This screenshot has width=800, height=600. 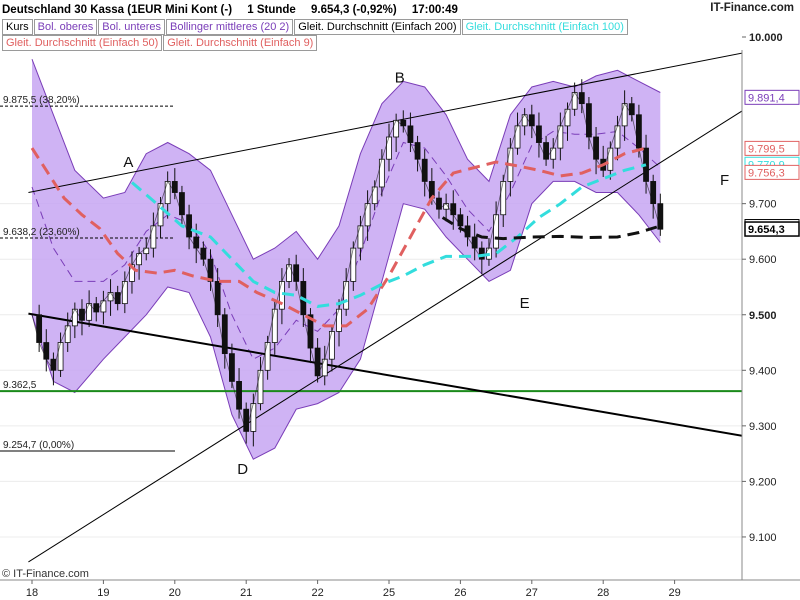 What do you see at coordinates (763, 371) in the screenshot?
I see `y-tick-label: 9.400` at bounding box center [763, 371].